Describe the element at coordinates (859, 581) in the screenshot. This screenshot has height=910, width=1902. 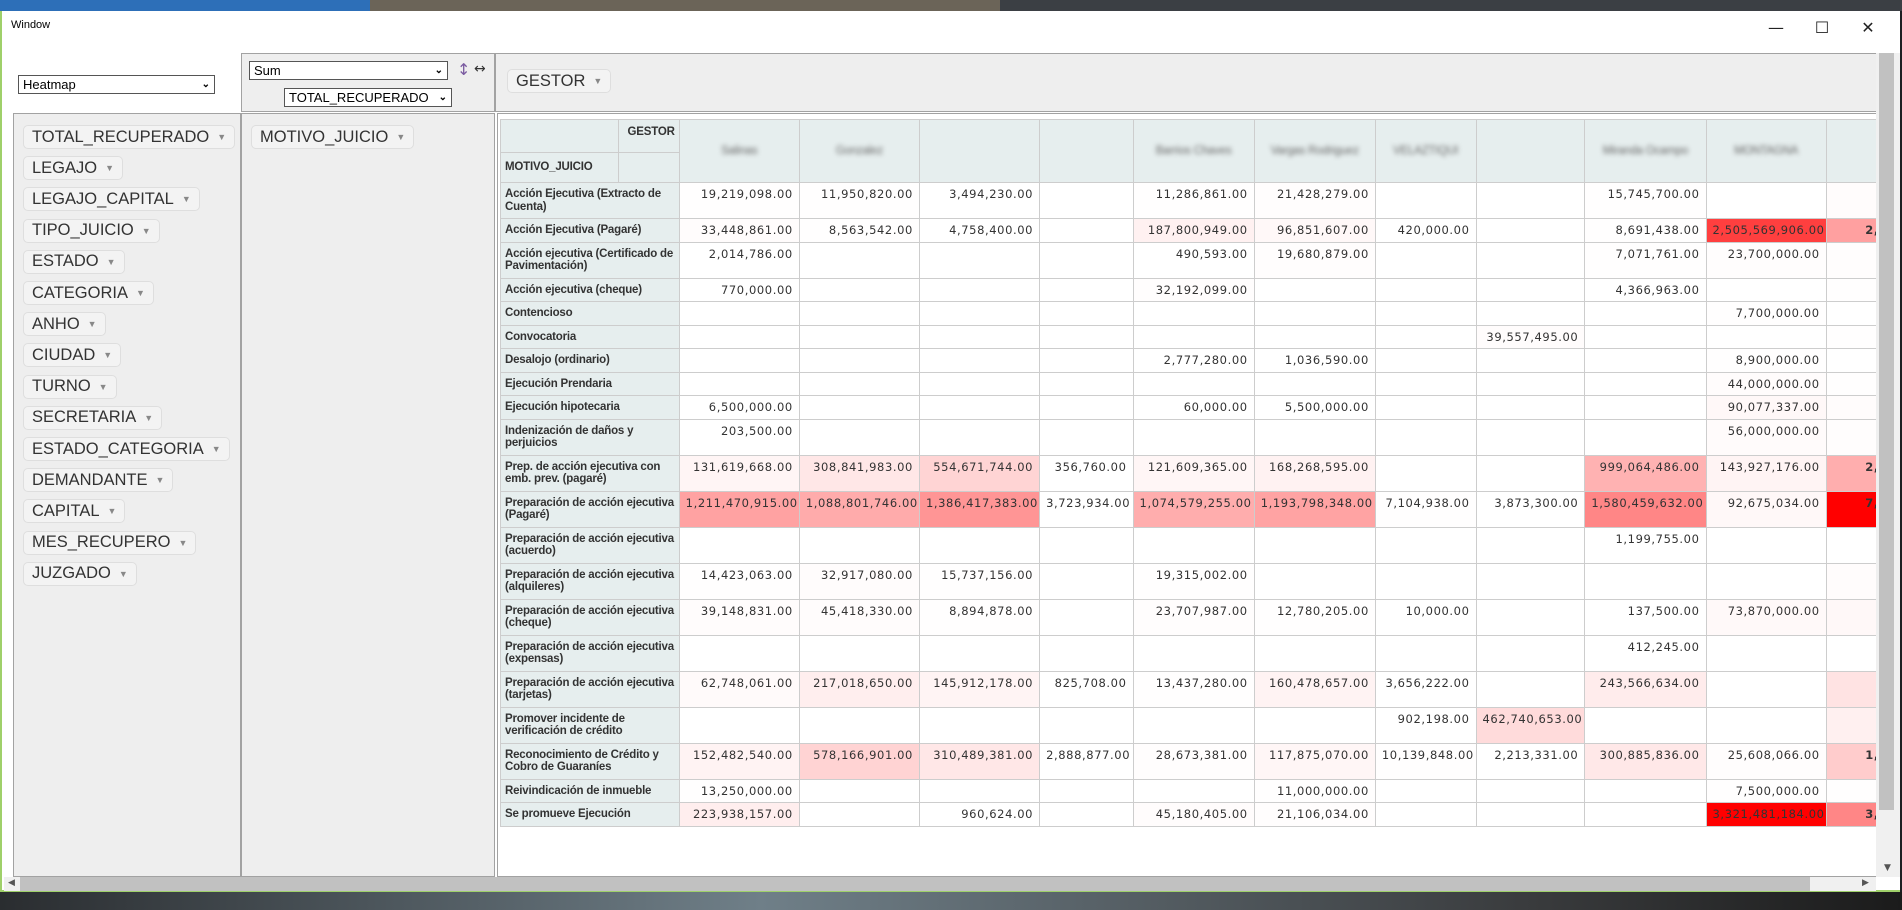
I see `value-cell: 32,917,080.00` at that location.